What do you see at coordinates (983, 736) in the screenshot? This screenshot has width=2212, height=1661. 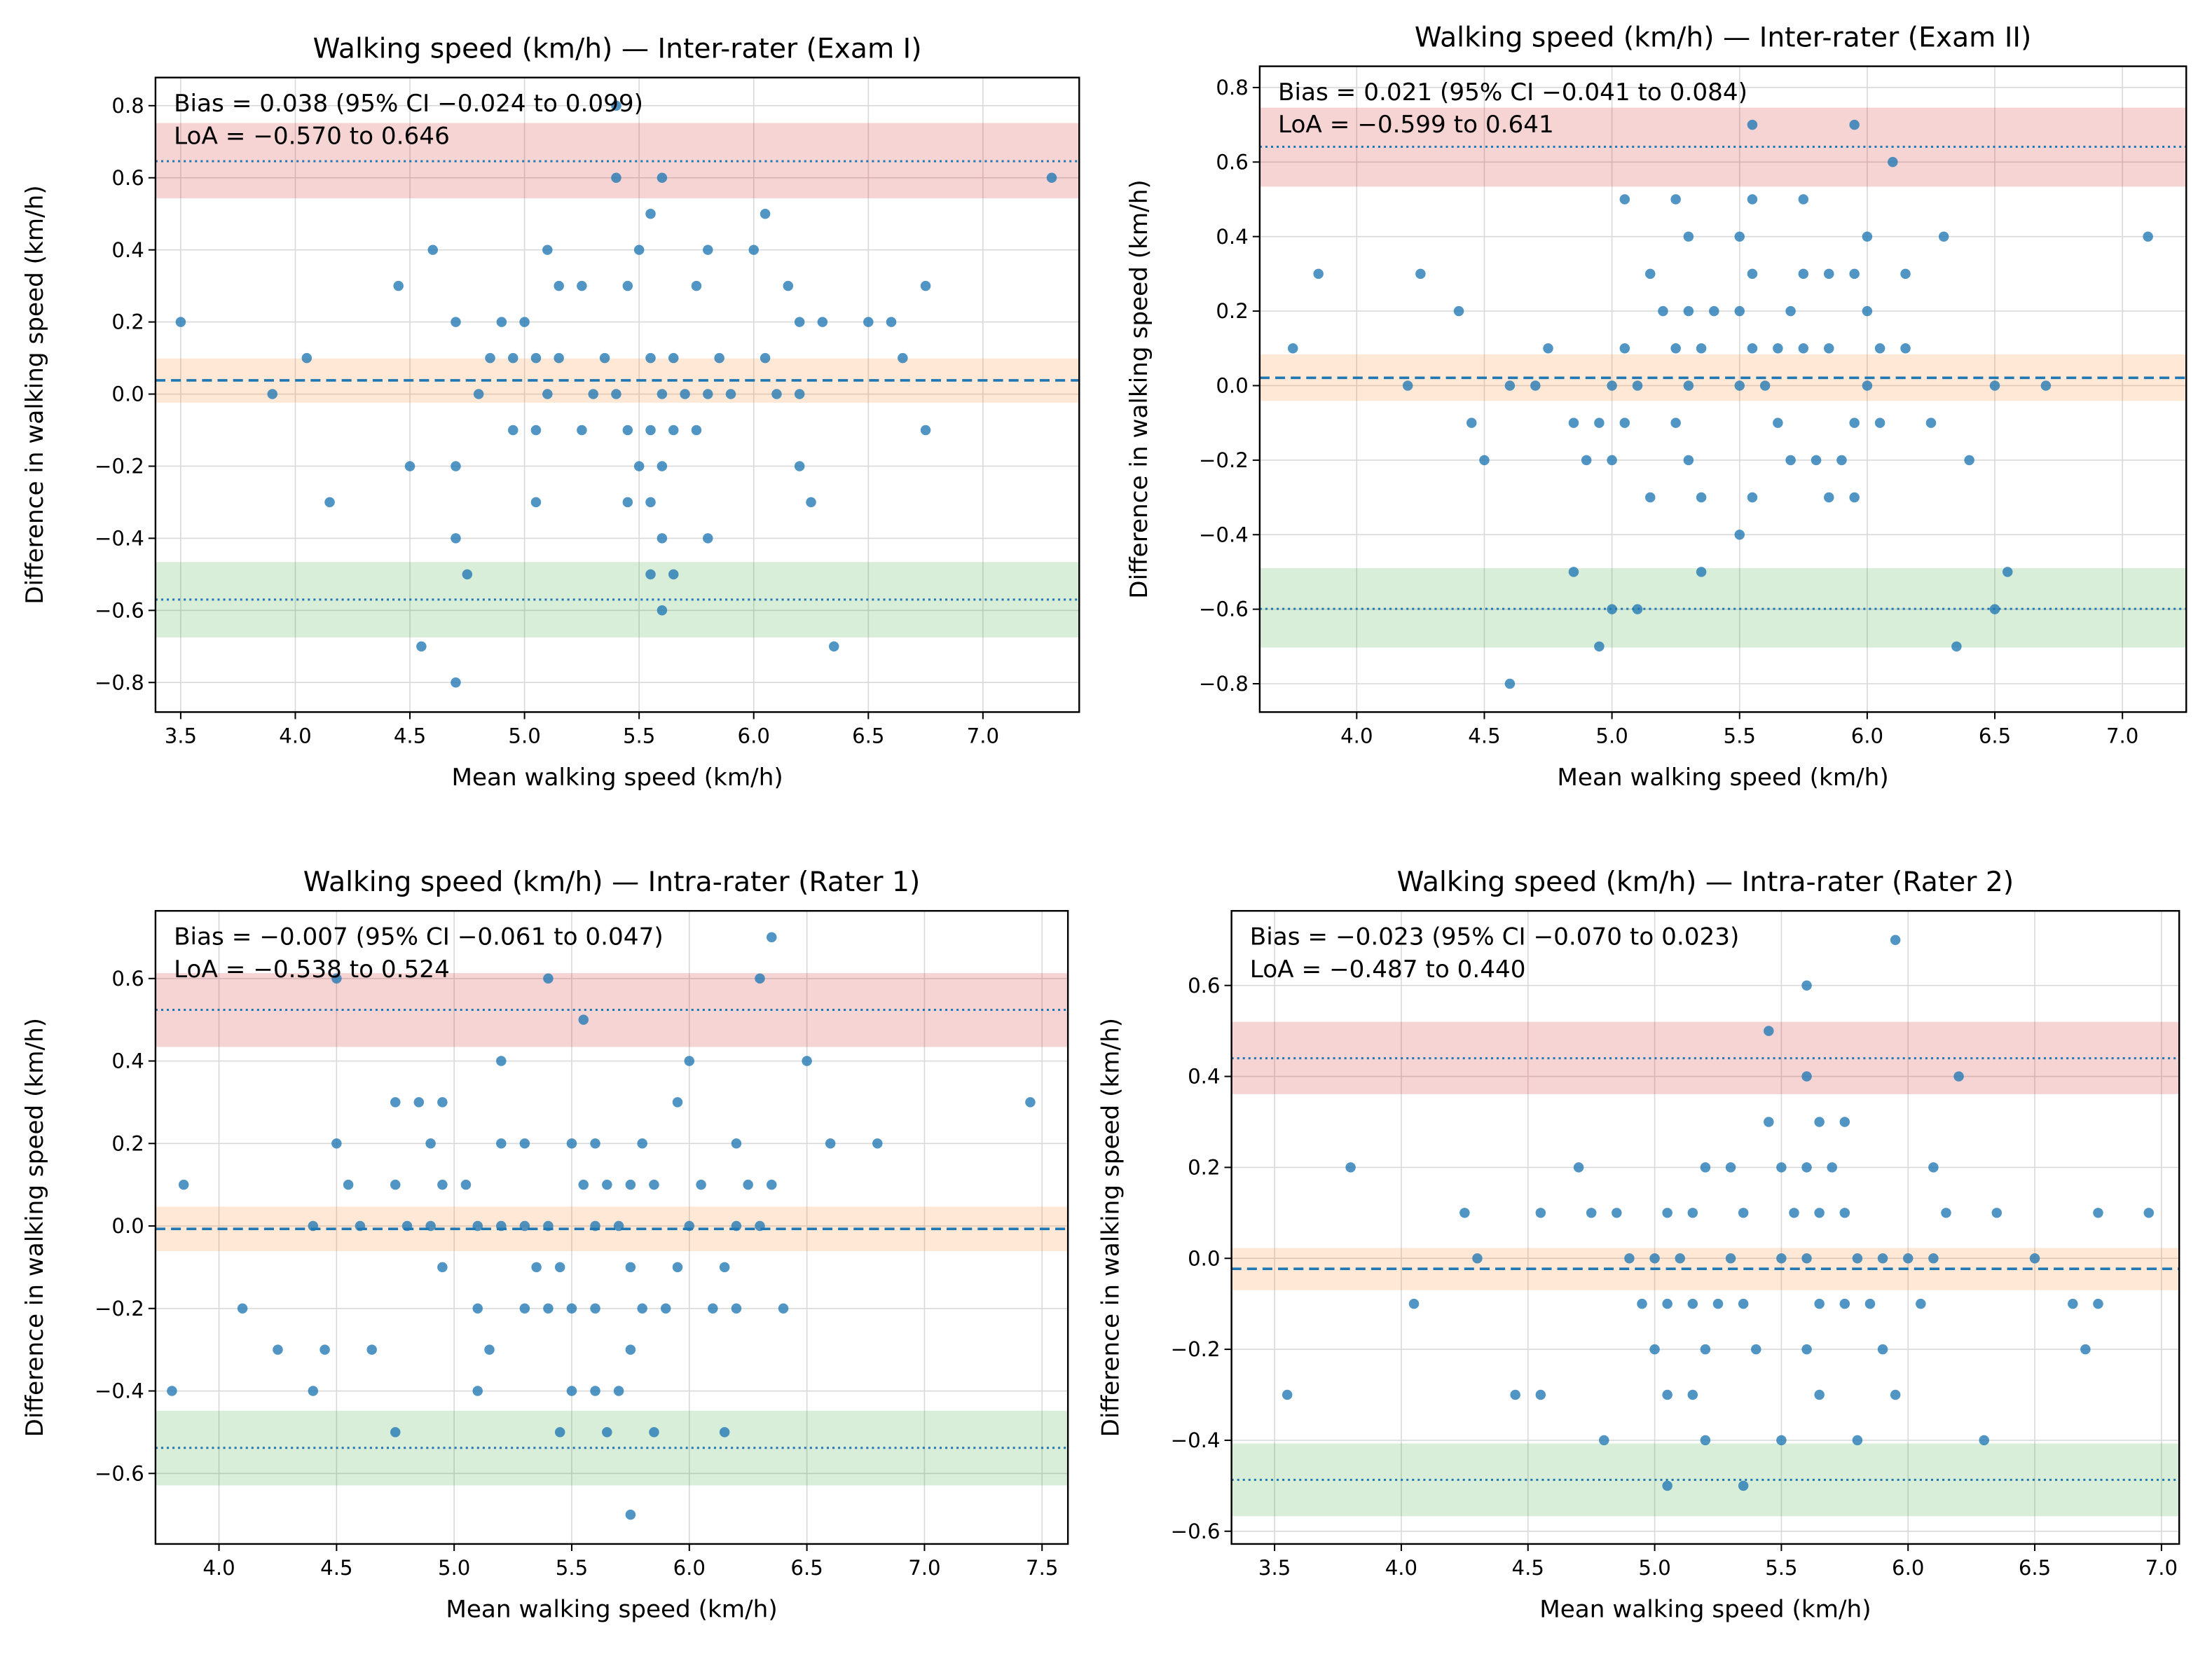 I see `x-tick-label: 7.0` at bounding box center [983, 736].